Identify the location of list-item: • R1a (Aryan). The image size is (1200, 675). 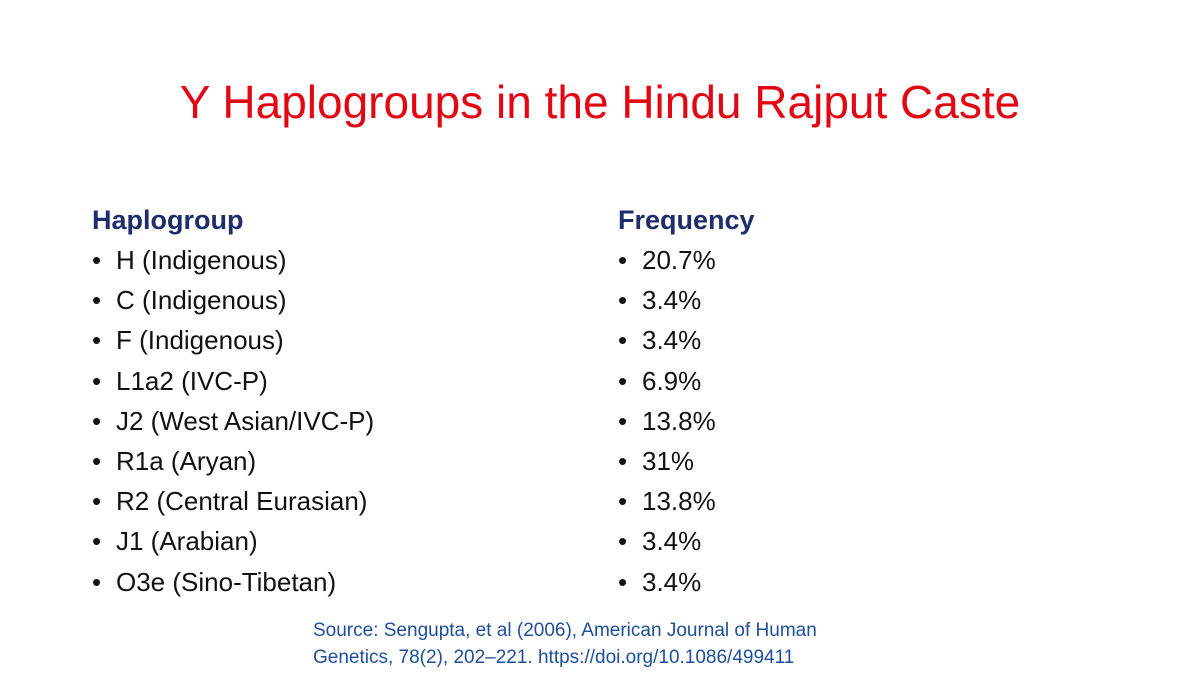
(332, 461).